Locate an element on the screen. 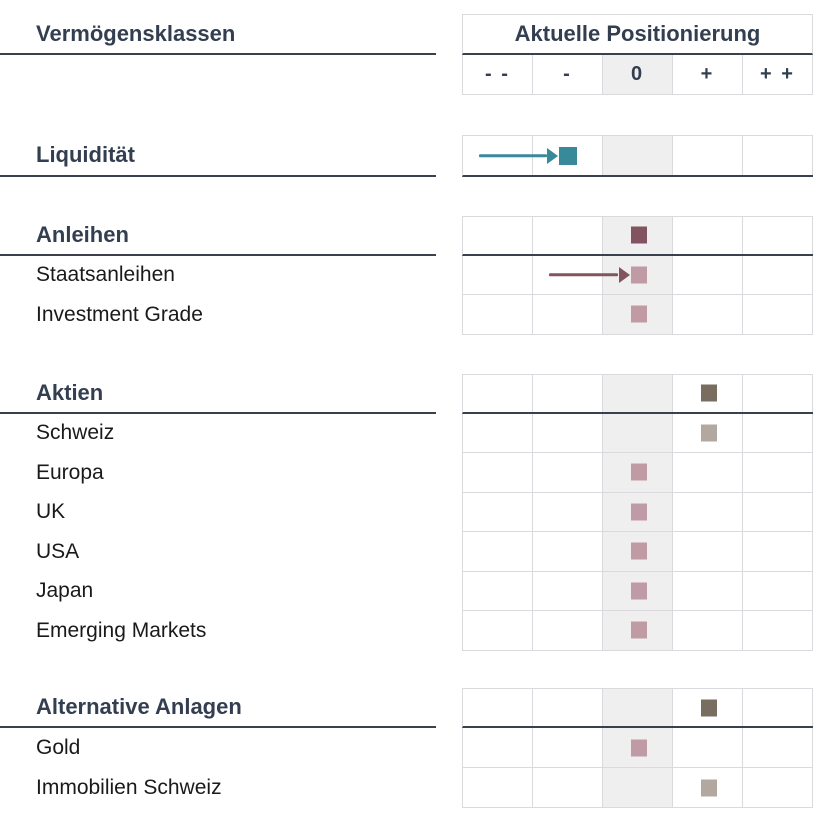 Image resolution: width=828 pixels, height=827 pixels. asset-classes-title: Vermögensklassen is located at coordinates (136, 33).